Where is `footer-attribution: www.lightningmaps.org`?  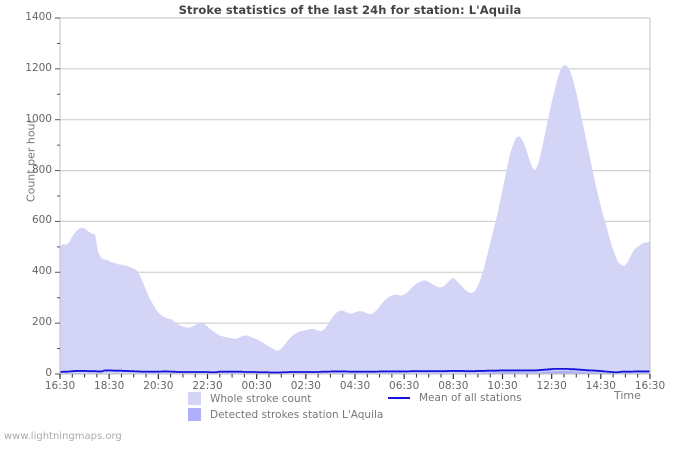
footer-attribution: www.lightningmaps.org is located at coordinates (63, 436).